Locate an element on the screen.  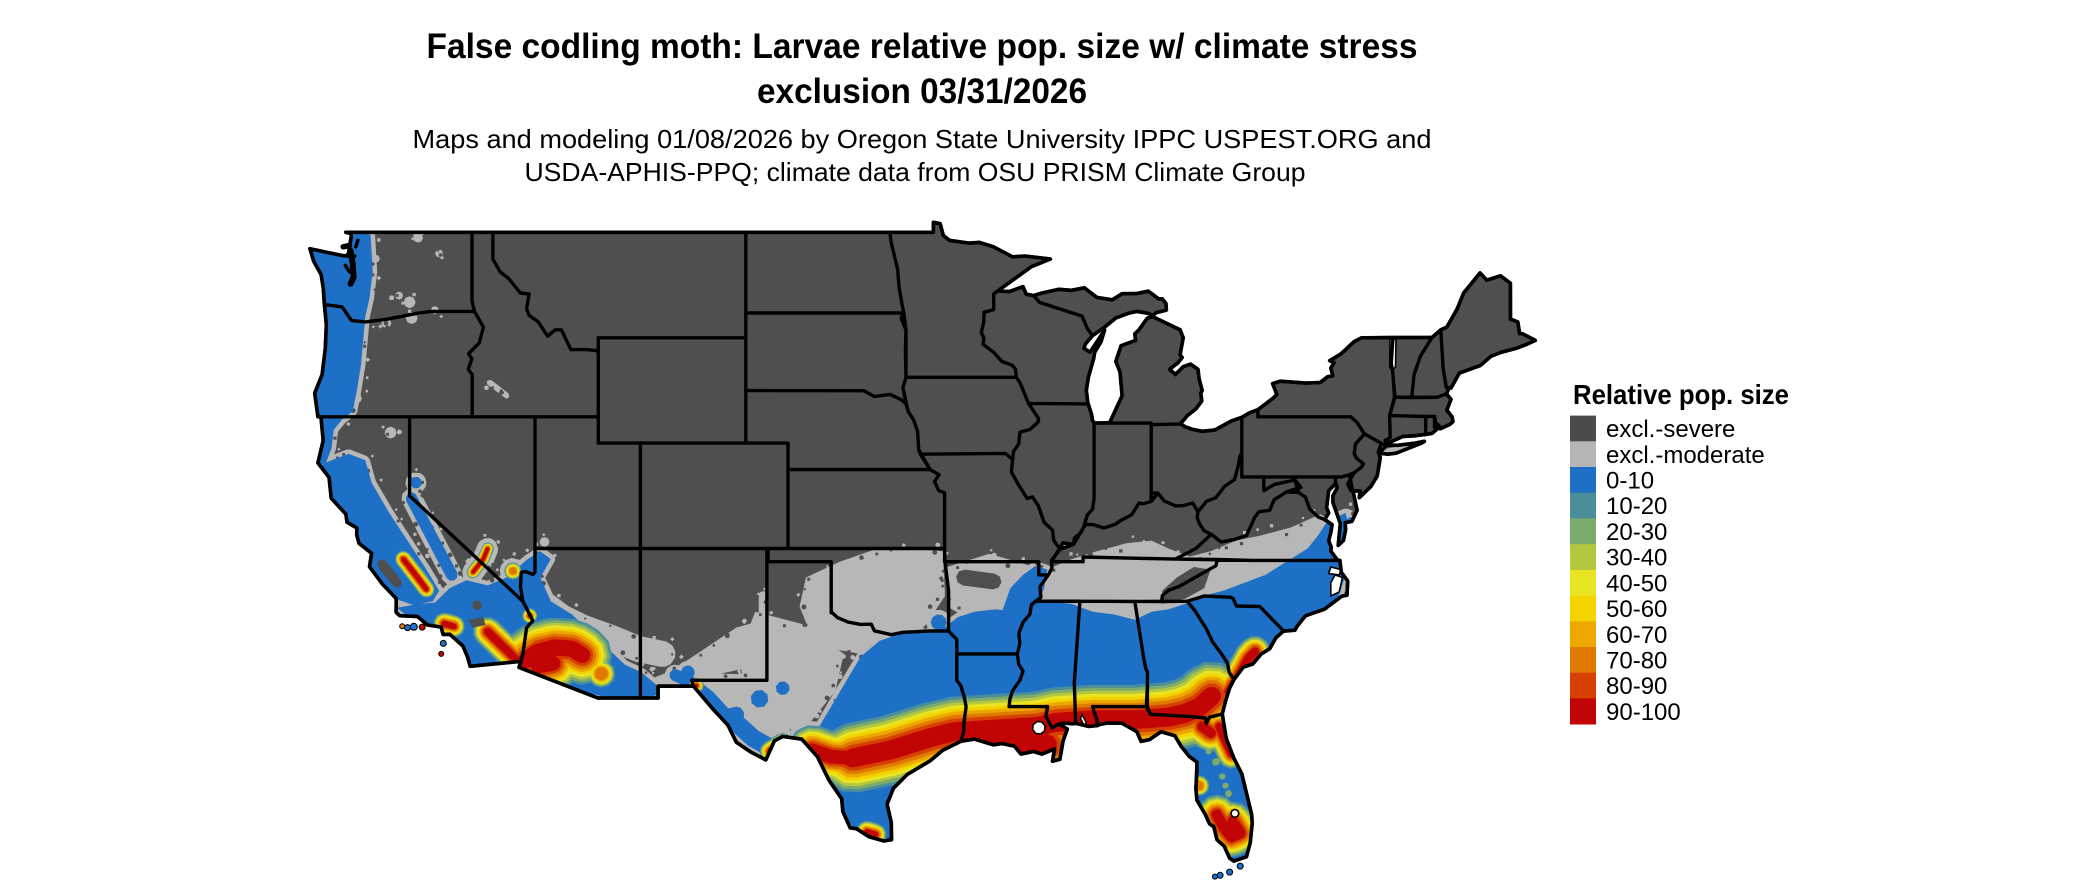
svg-text: 40-50 is located at coordinates (1636, 583).